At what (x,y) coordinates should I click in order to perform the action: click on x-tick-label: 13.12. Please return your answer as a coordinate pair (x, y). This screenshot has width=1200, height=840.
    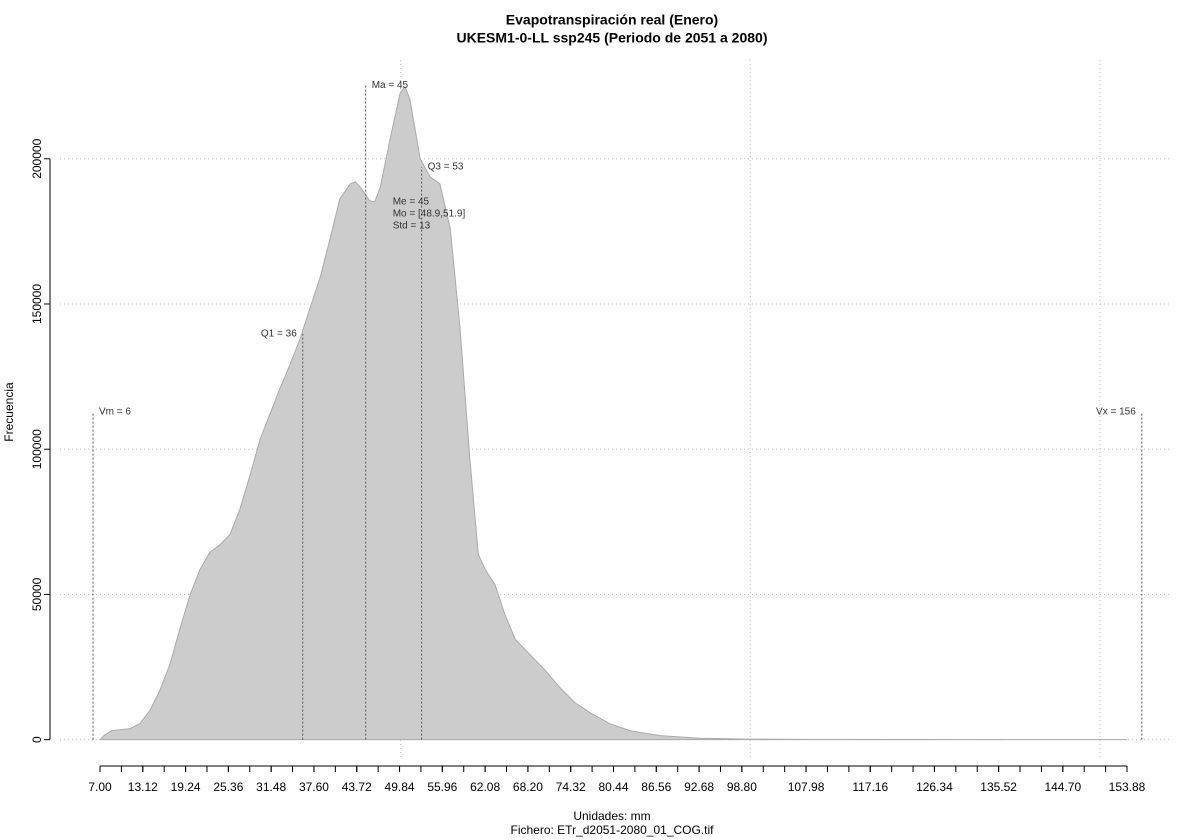
    Looking at the image, I should click on (143, 787).